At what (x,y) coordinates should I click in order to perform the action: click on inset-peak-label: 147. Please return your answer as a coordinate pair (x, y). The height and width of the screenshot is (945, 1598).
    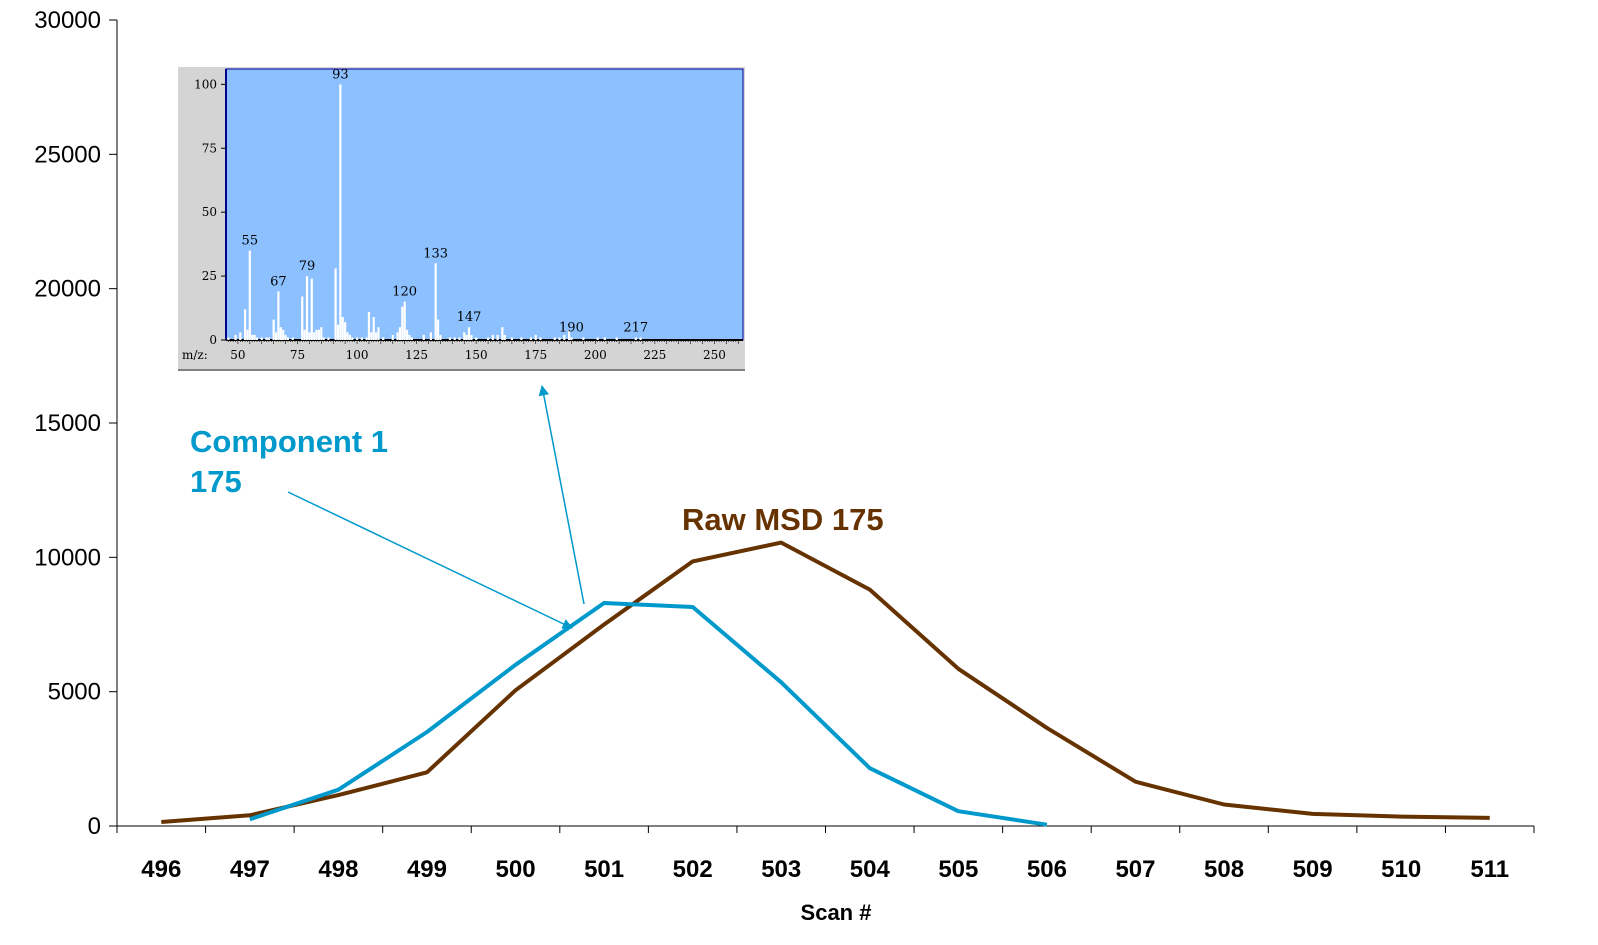
    Looking at the image, I should click on (469, 317).